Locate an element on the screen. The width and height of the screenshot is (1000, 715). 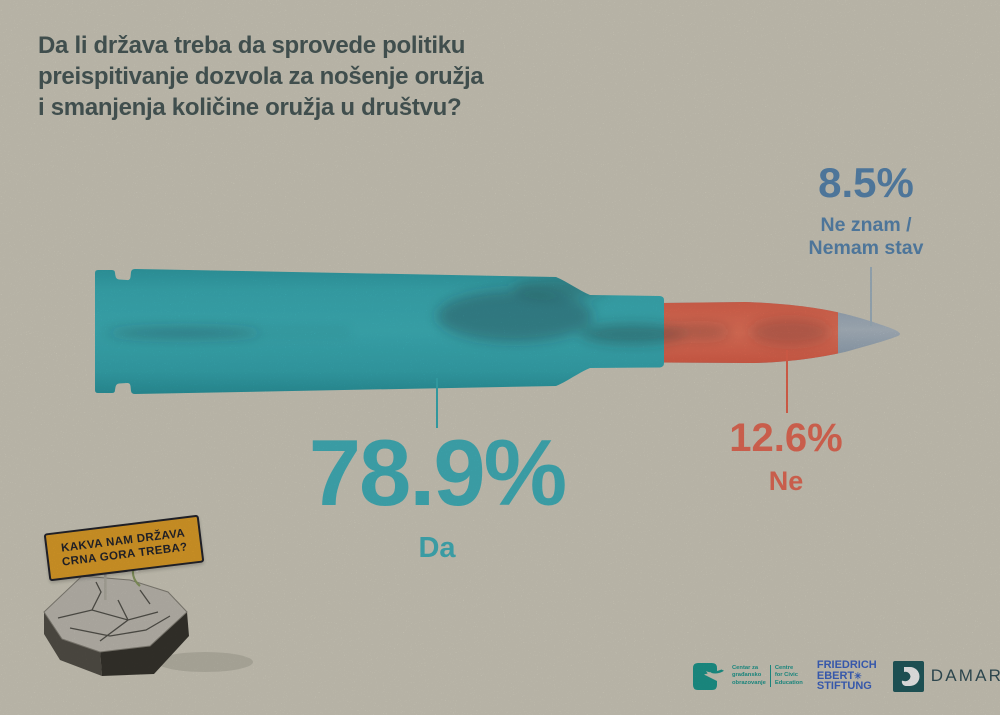
result-ne-label: Ne is located at coordinates (786, 481).